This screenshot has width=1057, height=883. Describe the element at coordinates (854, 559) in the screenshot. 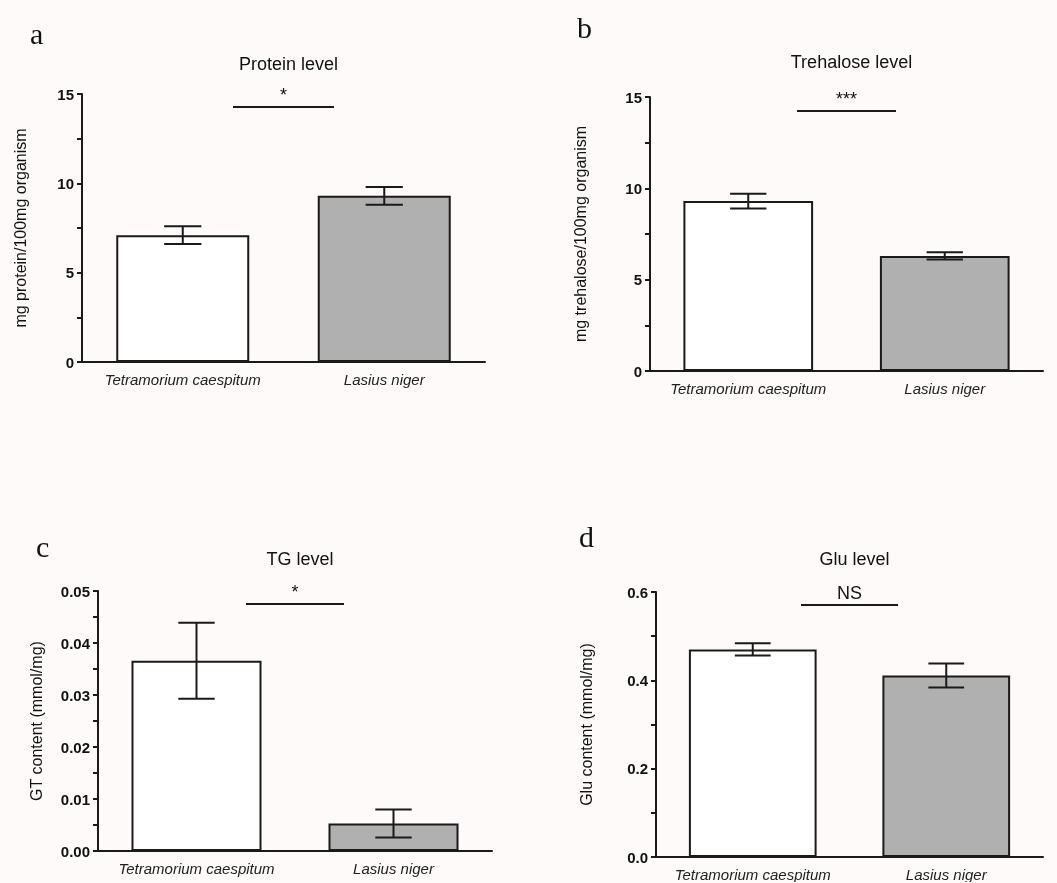

I see `chart-title: Glu level` at that location.